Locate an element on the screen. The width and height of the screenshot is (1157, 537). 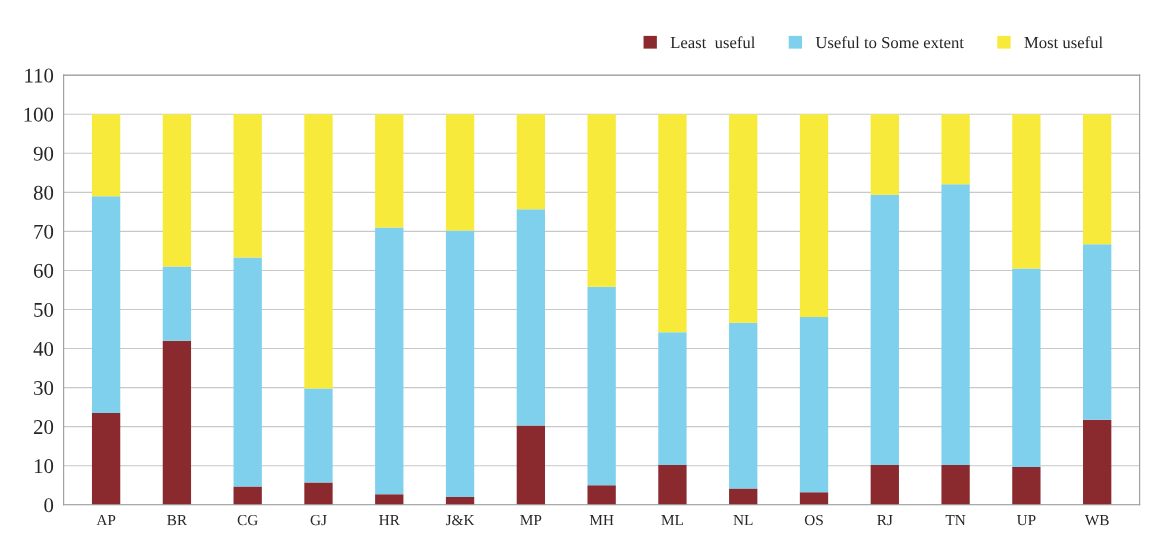
x-tick-label: GJ is located at coordinates (318, 520).